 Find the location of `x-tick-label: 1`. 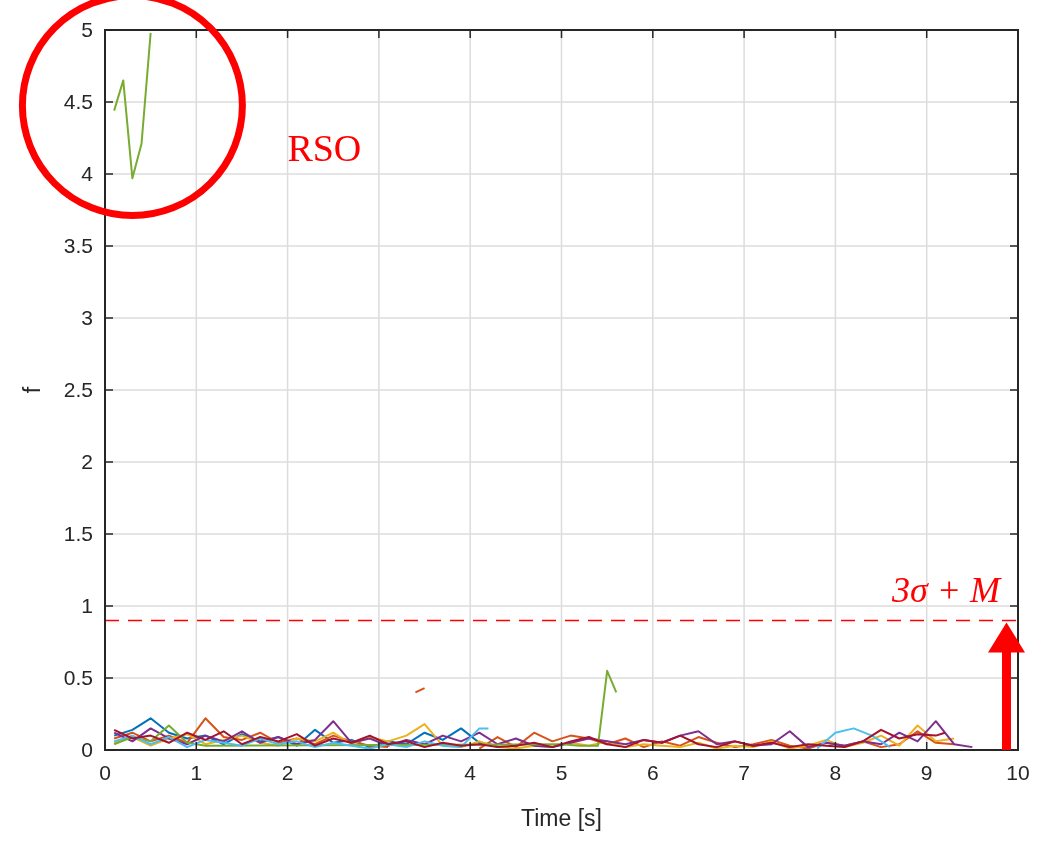

x-tick-label: 1 is located at coordinates (196, 772).